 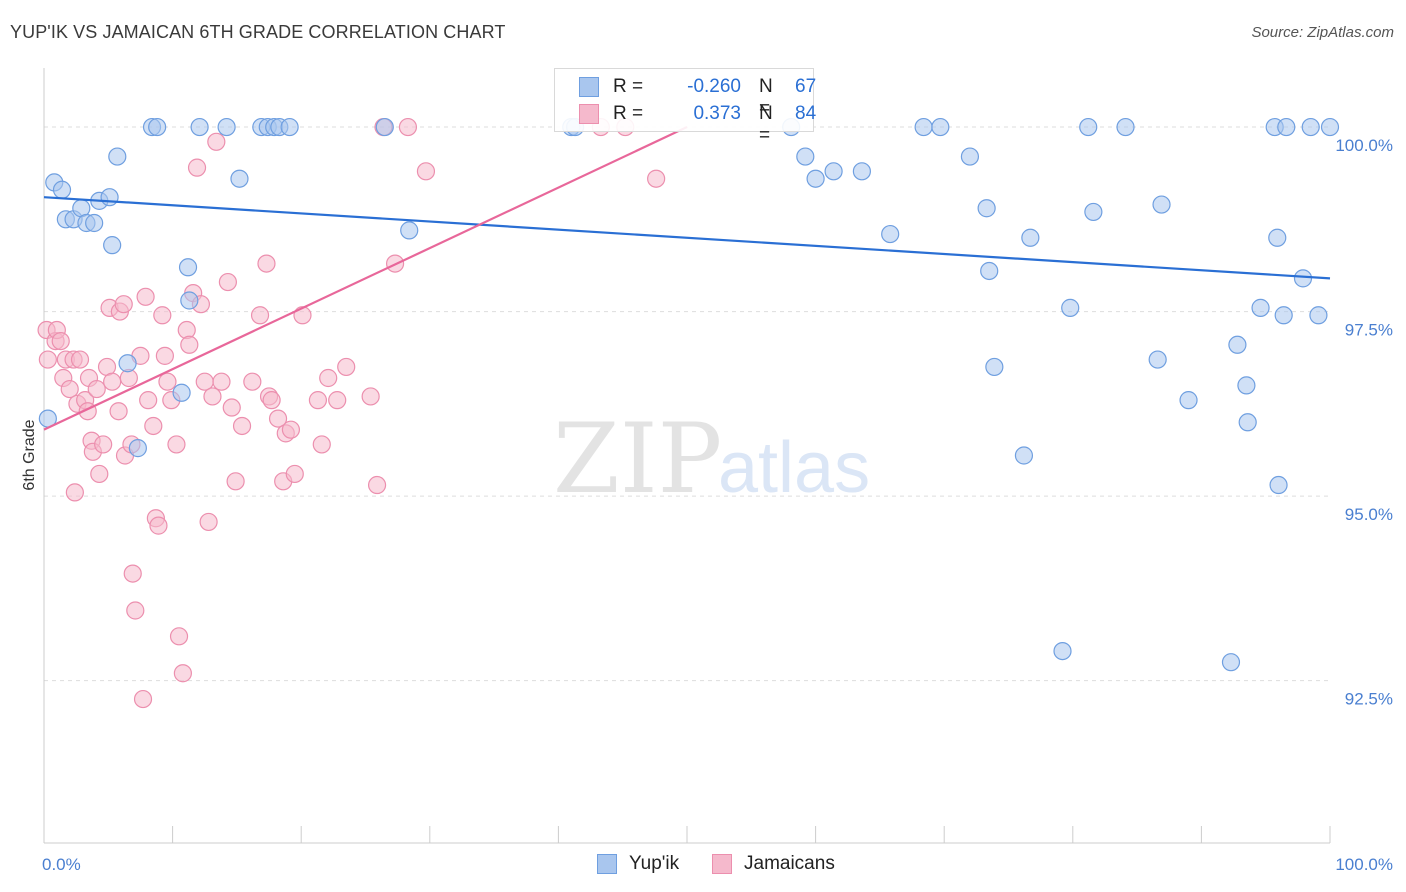 What do you see at coordinates (789, 863) in the screenshot?
I see `legend-label-jamaicans: Jamaicans` at bounding box center [789, 863].